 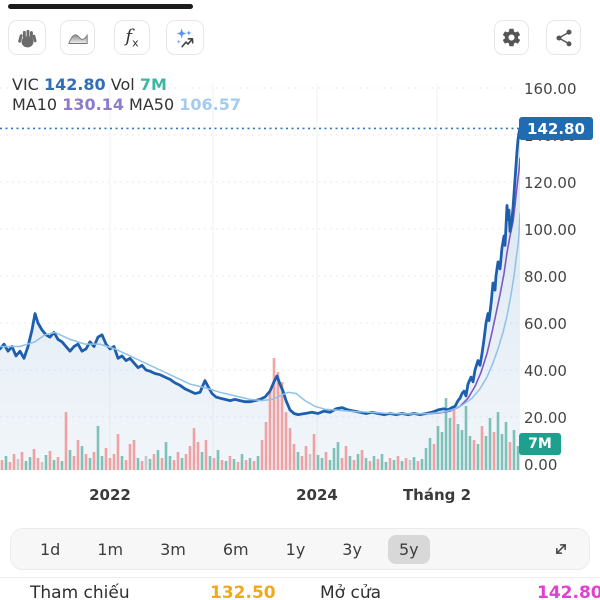 I want to click on settings-gear-icon, so click(x=511, y=37).